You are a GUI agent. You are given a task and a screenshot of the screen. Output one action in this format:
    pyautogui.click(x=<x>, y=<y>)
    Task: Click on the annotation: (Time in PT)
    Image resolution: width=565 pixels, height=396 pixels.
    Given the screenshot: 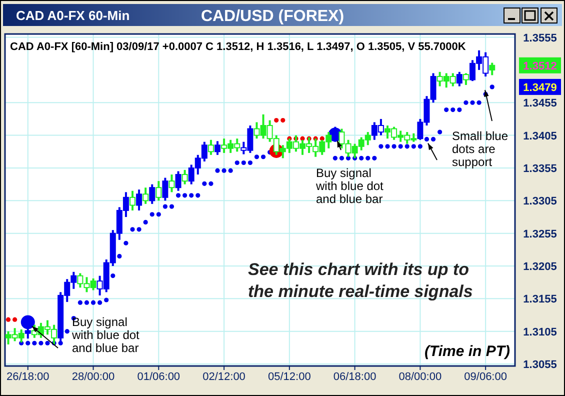 What is the action you would take?
    pyautogui.click(x=467, y=351)
    